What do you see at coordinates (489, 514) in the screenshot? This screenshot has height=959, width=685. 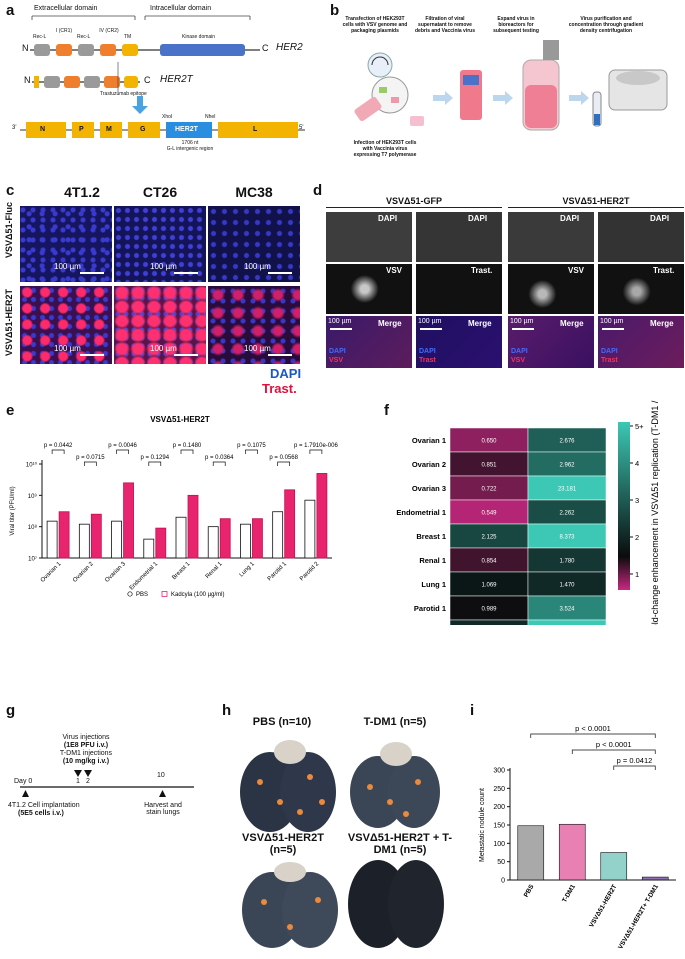 I see `heatmap-value-label: 0.549` at bounding box center [489, 514].